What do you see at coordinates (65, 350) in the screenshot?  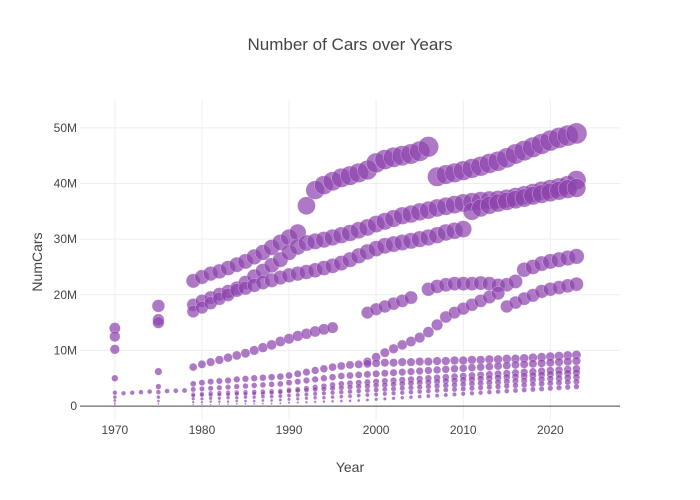 I see `y-tick-label: 10M` at bounding box center [65, 350].